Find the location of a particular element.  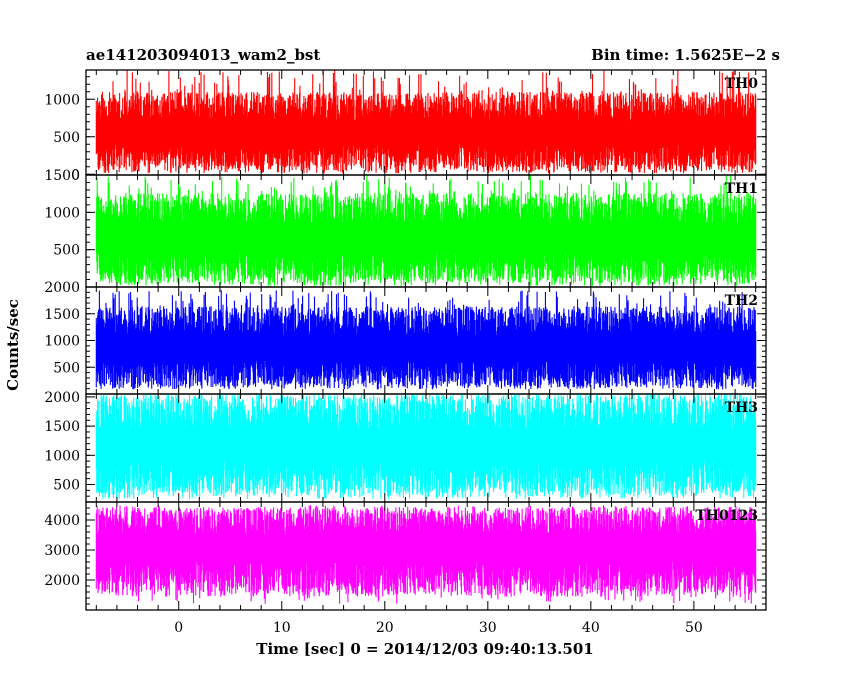

series-th0123 is located at coordinates (426, 554).